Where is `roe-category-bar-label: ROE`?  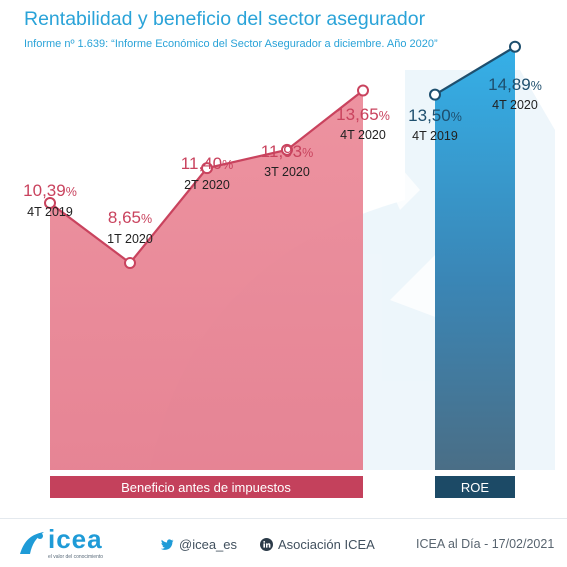
roe-category-bar-label: ROE is located at coordinates (475, 487).